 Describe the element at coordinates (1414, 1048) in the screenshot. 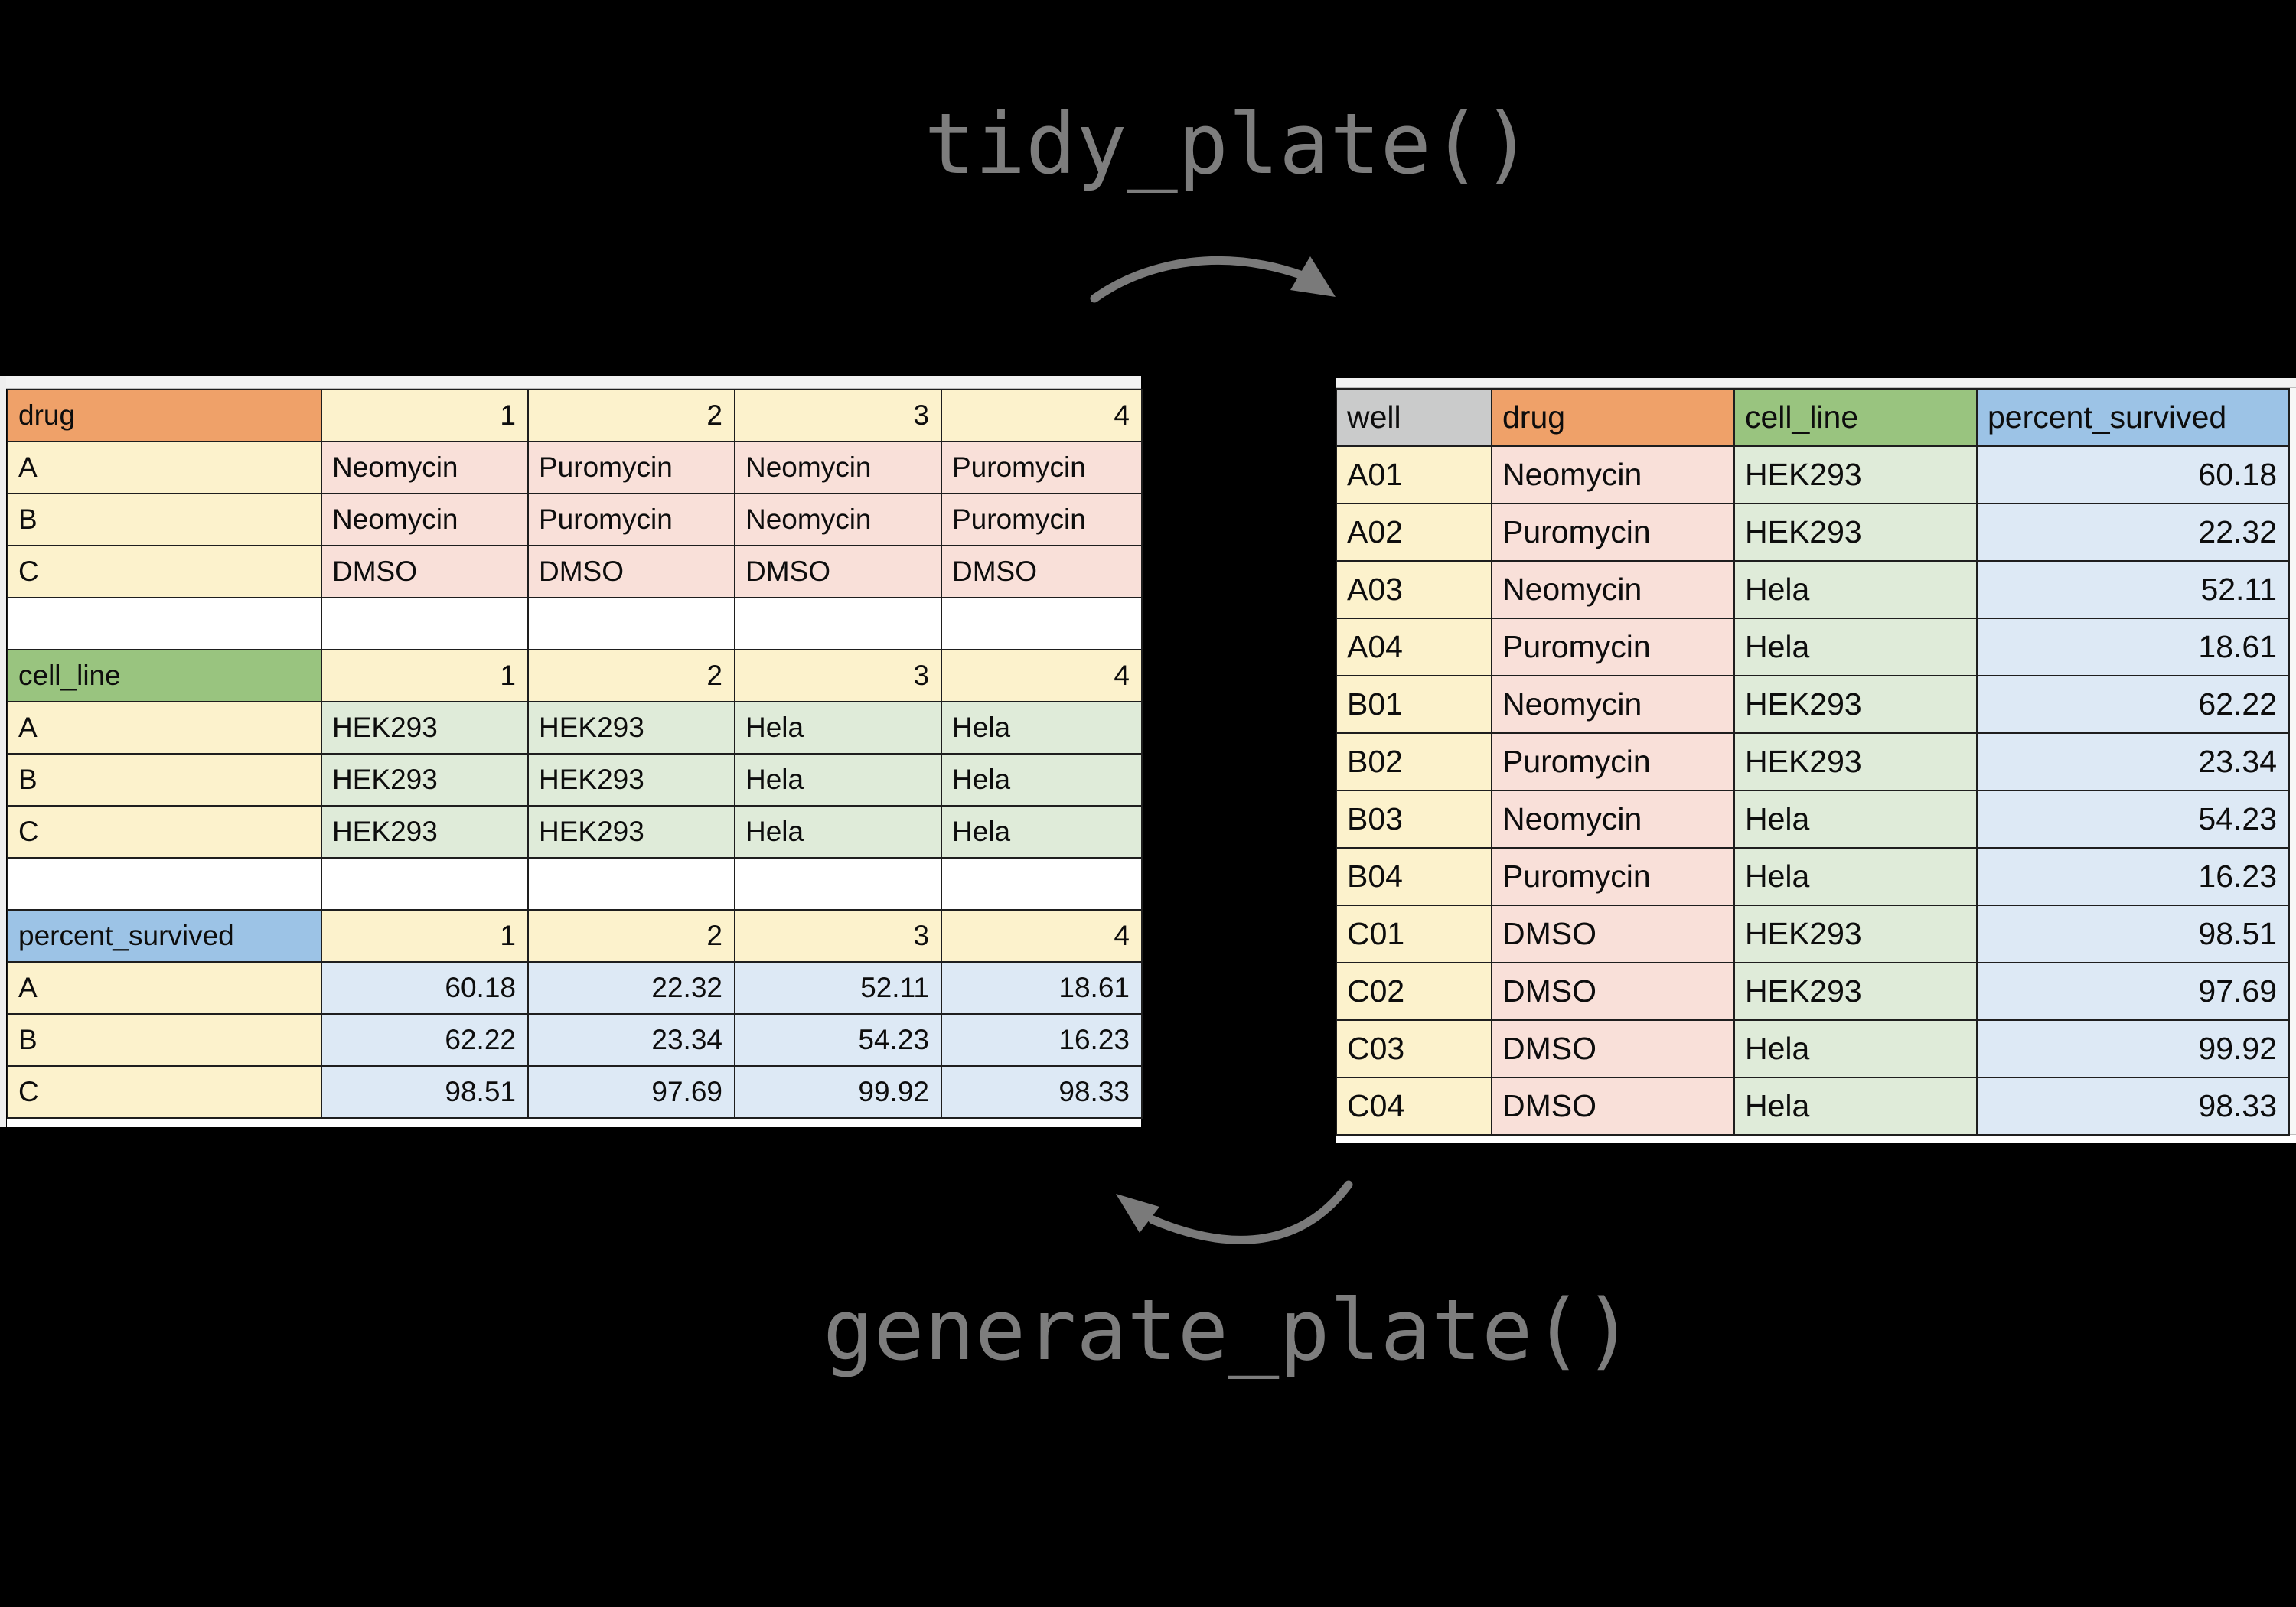

I see `tidy-well-cell: C03` at that location.